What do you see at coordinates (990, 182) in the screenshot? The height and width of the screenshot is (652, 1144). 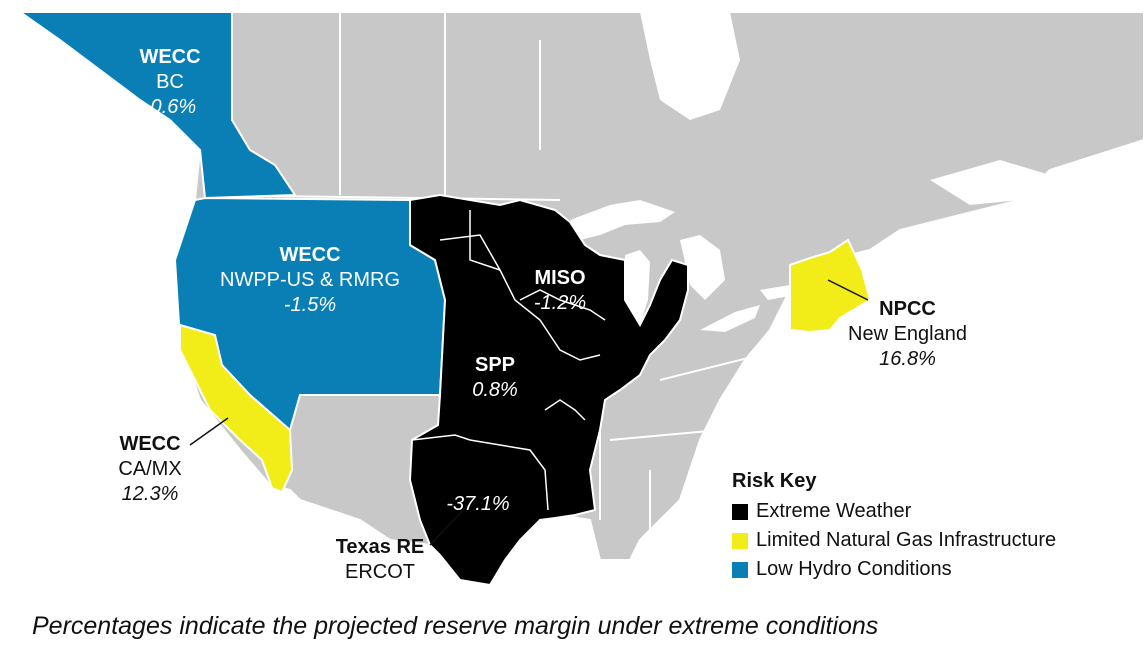 I see `gulf-st-lawrence` at bounding box center [990, 182].